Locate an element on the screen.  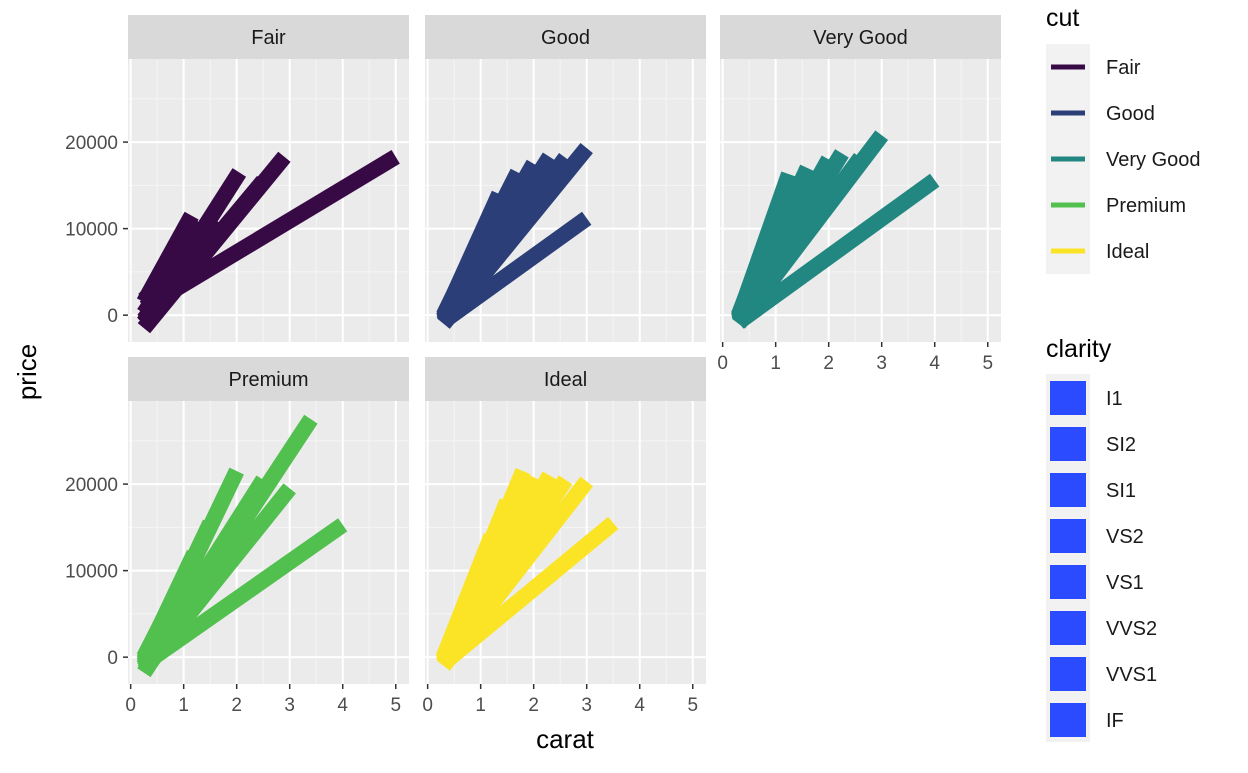
legend-label: VS1 is located at coordinates (1125, 583).